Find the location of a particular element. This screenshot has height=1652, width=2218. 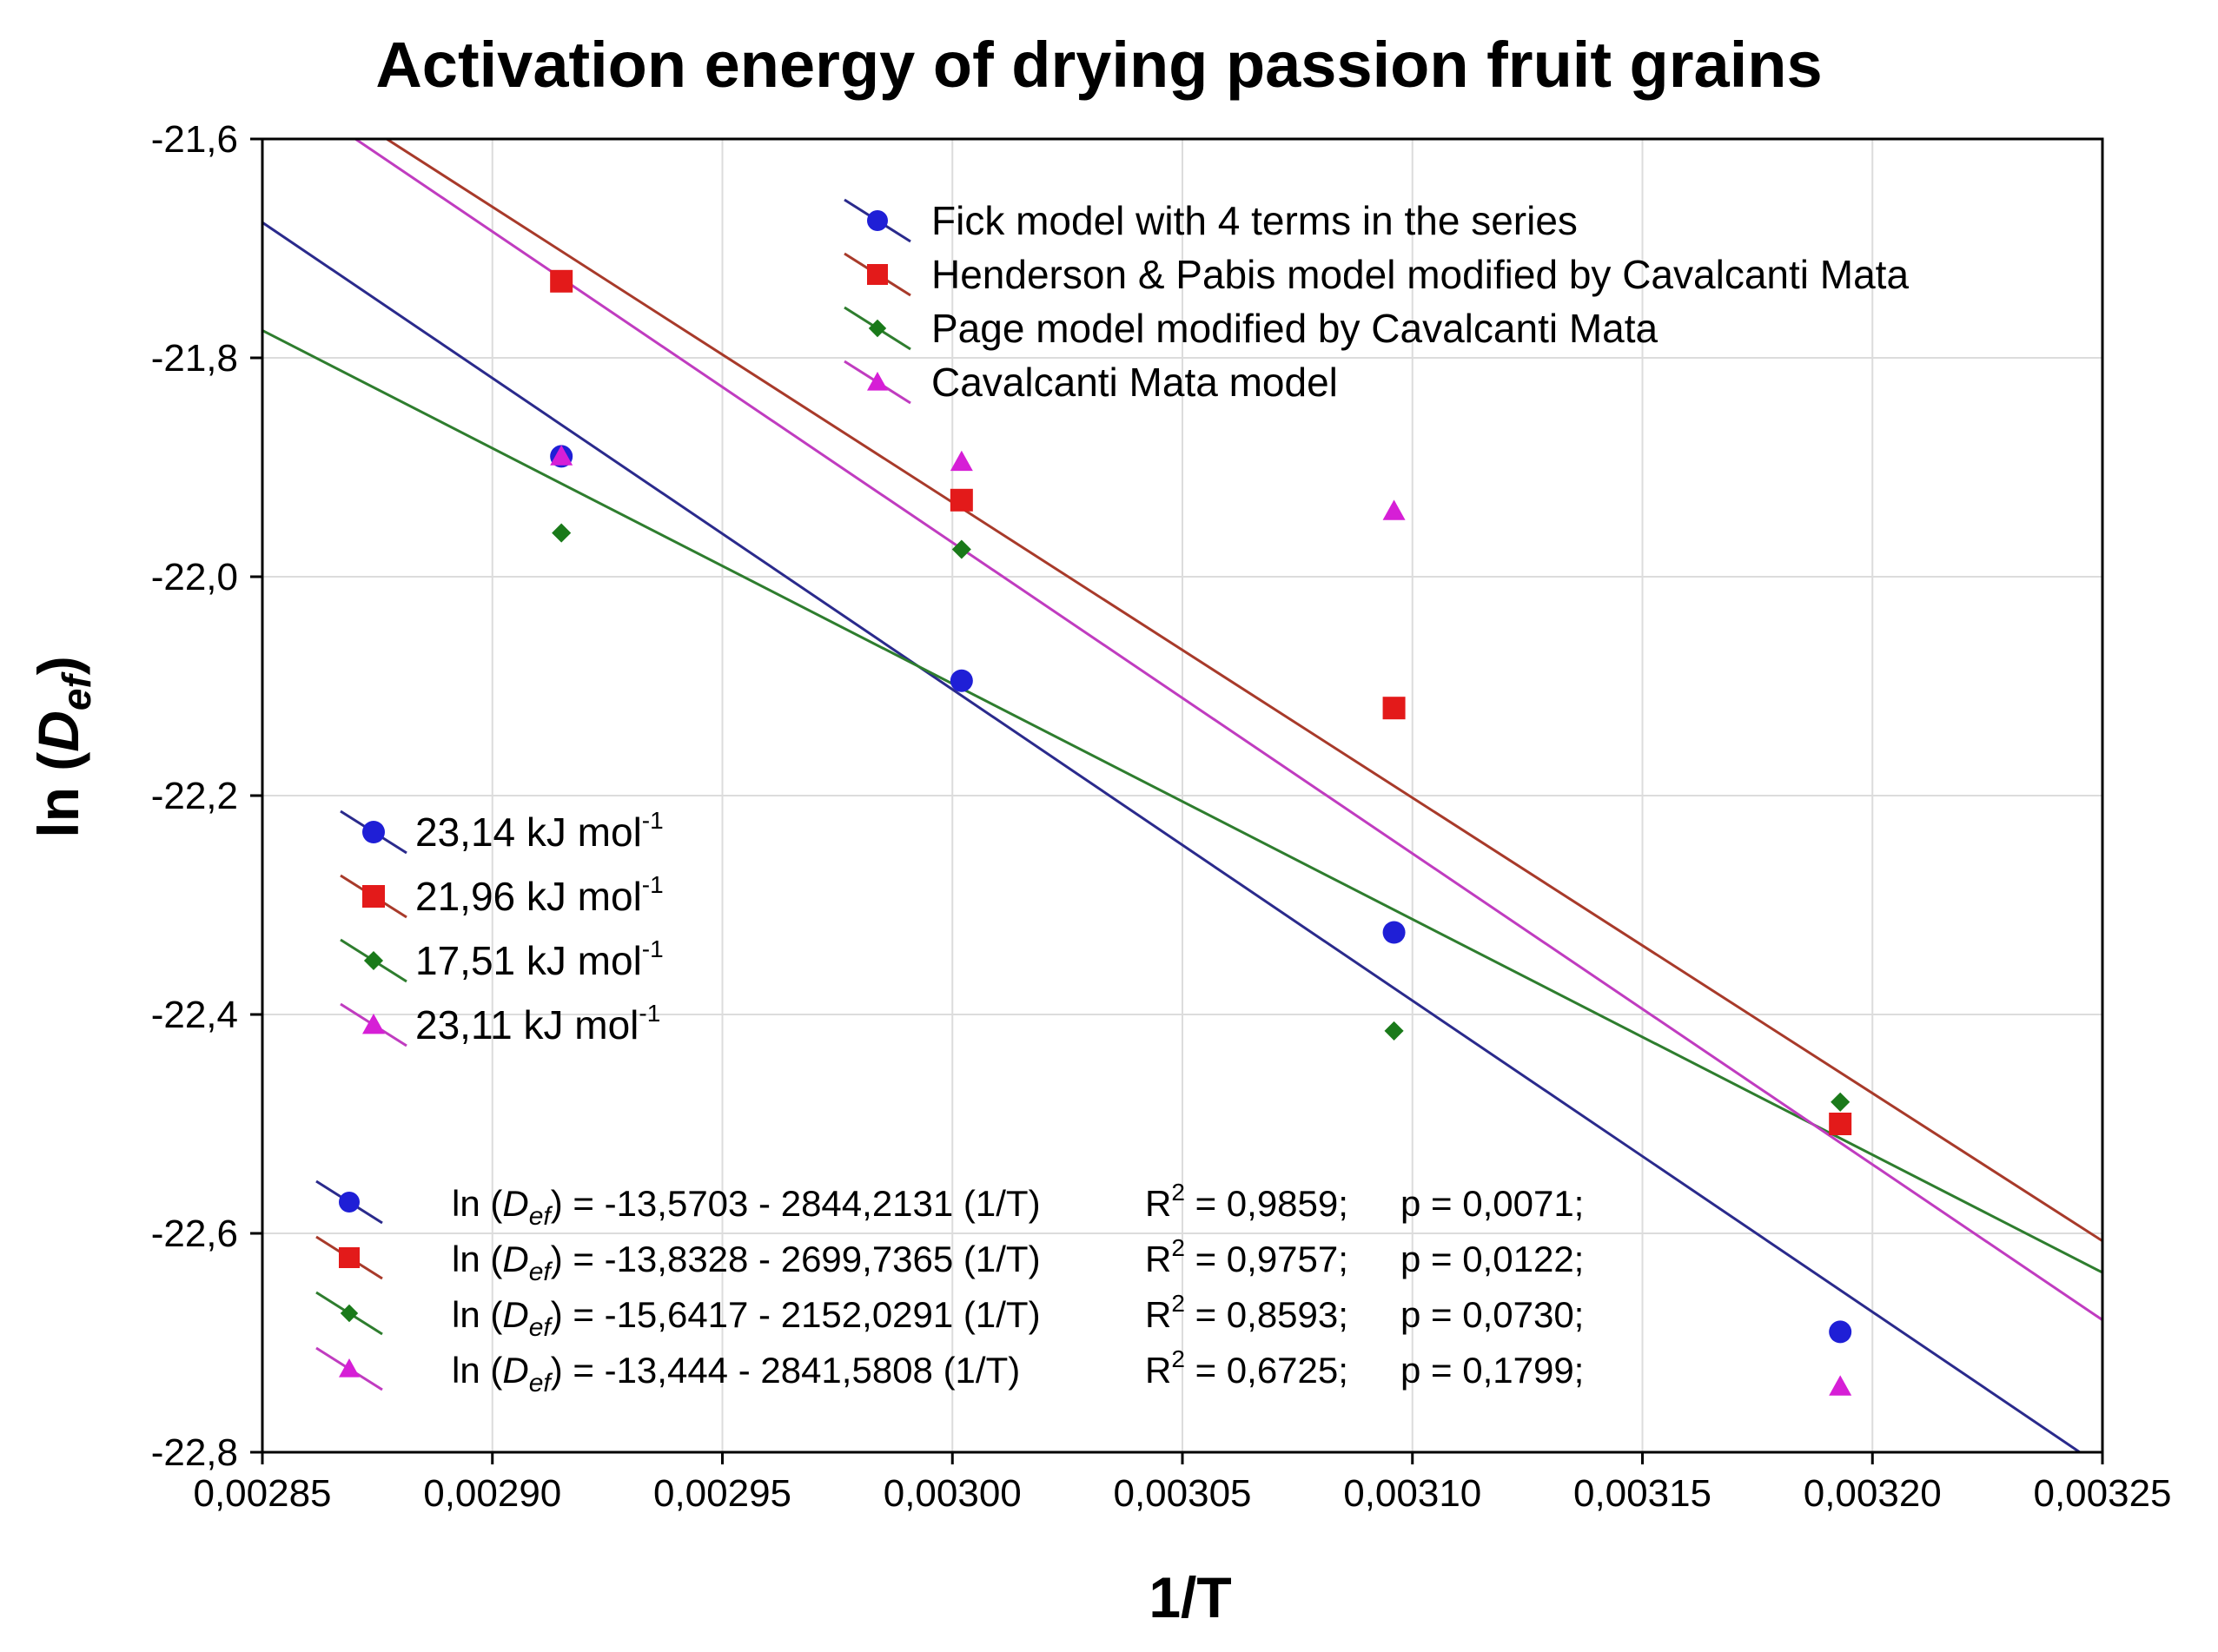

legend-model-label-3: Cavalcanti Mata model is located at coordinates (1134, 382).